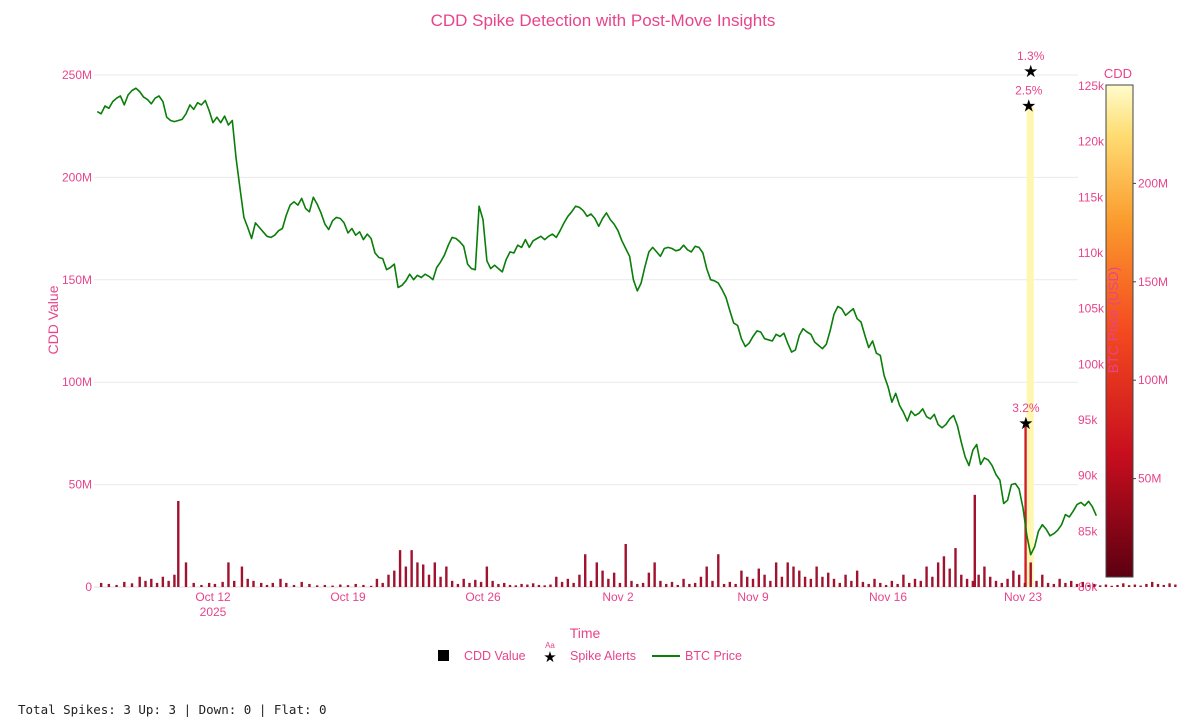 This screenshot has width=1200, height=725. I want to click on x-axis-label: Time, so click(585, 633).